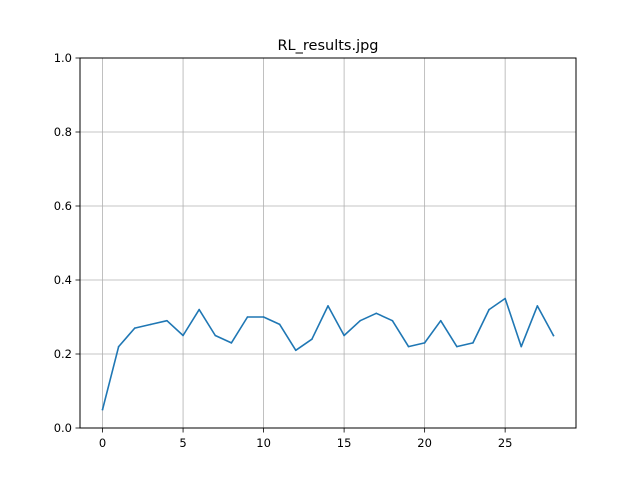 The width and height of the screenshot is (640, 484). I want to click on x-tick-label: 25, so click(505, 443).